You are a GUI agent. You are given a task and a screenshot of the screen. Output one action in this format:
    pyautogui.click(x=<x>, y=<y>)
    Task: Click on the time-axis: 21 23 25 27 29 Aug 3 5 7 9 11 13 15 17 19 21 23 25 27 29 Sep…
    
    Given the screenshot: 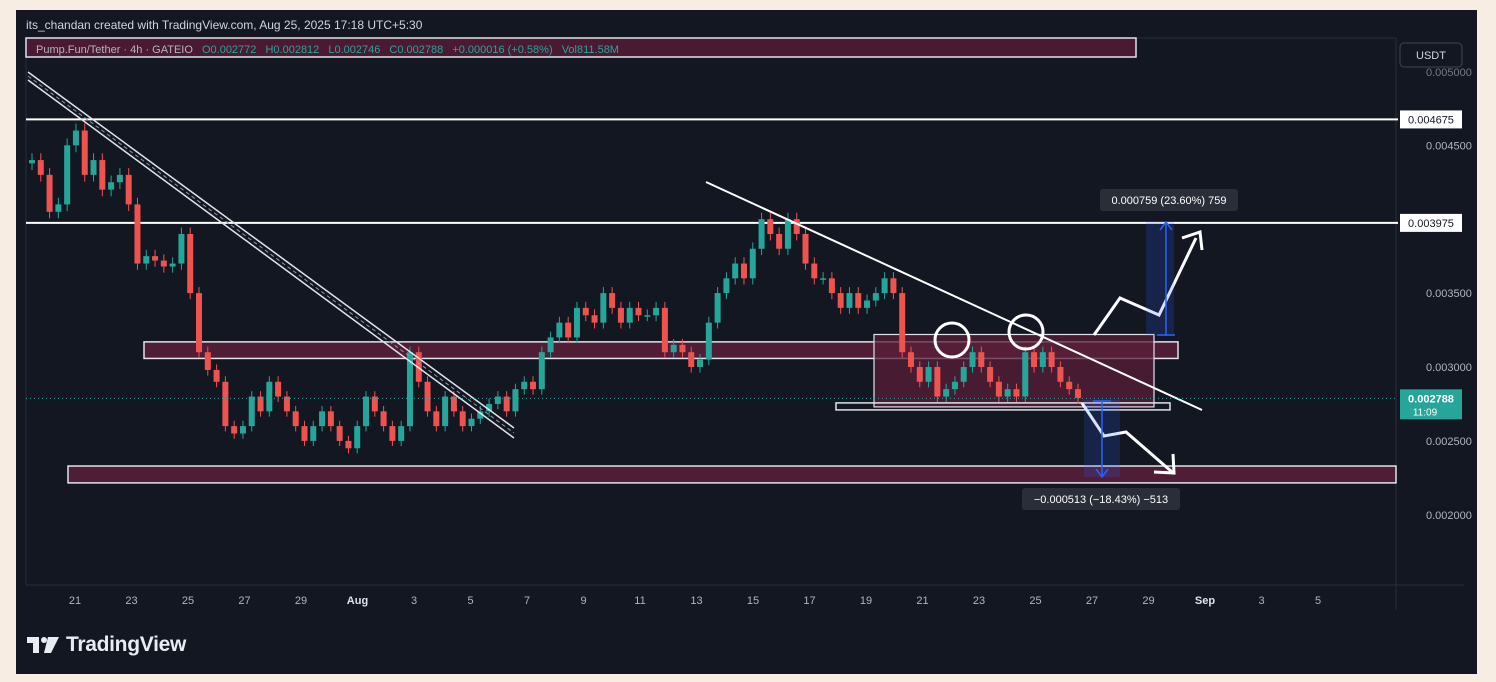 What is the action you would take?
    pyautogui.click(x=695, y=601)
    